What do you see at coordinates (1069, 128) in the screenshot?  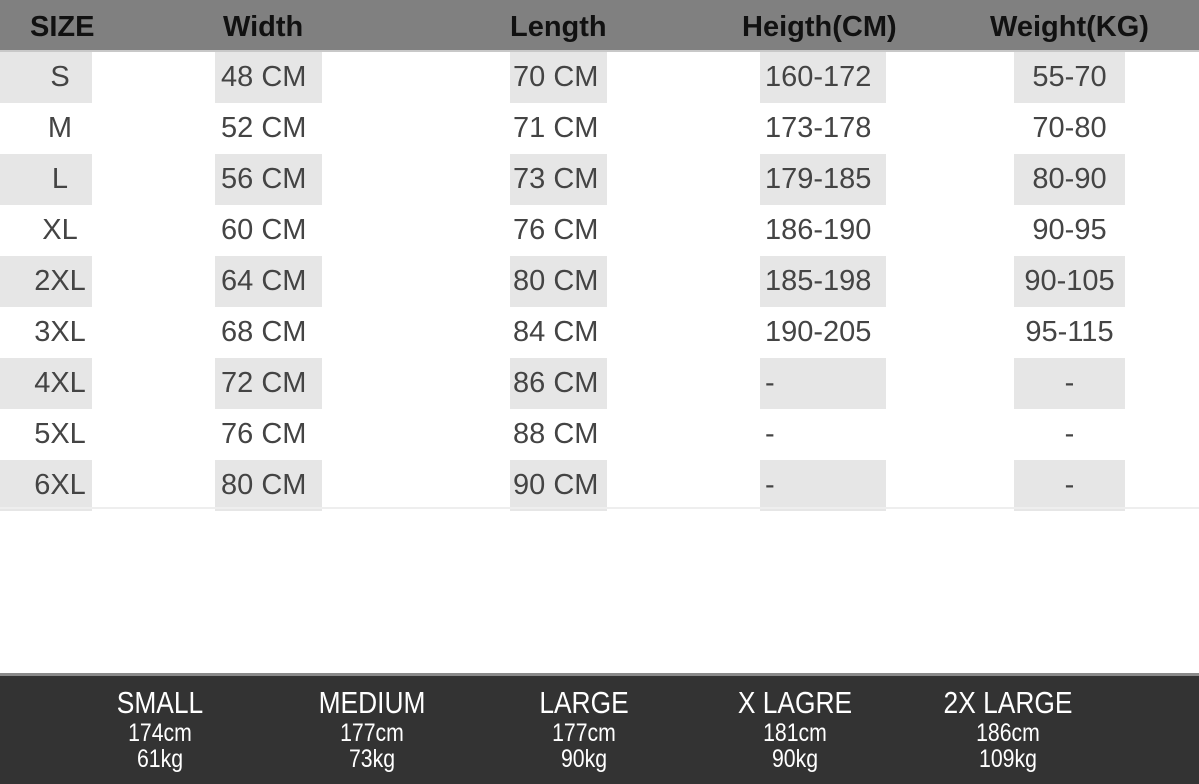 I see `weight-cell: 70-80` at bounding box center [1069, 128].